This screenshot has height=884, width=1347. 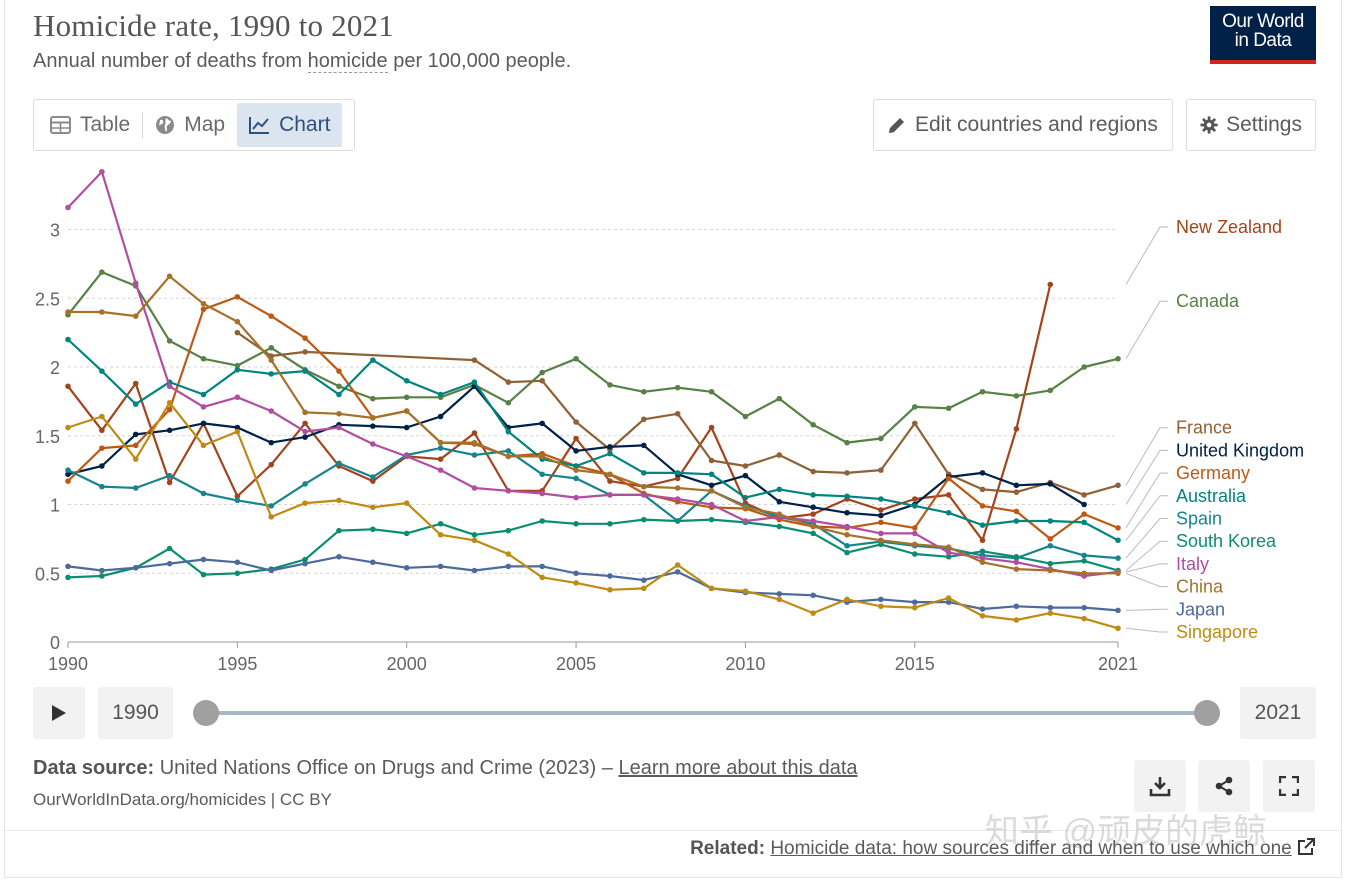 What do you see at coordinates (59, 713) in the screenshot?
I see `play-button` at bounding box center [59, 713].